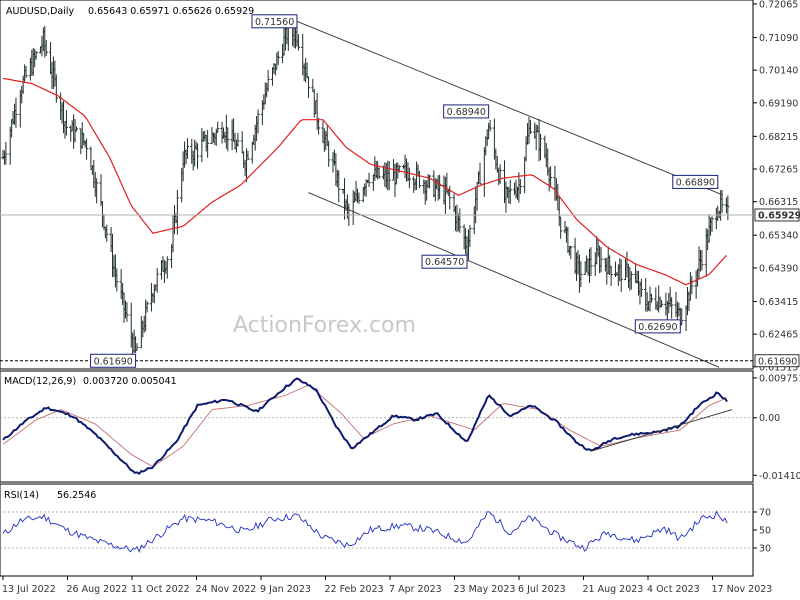  I want to click on rsi-header-values: 56.2546, so click(76, 495).